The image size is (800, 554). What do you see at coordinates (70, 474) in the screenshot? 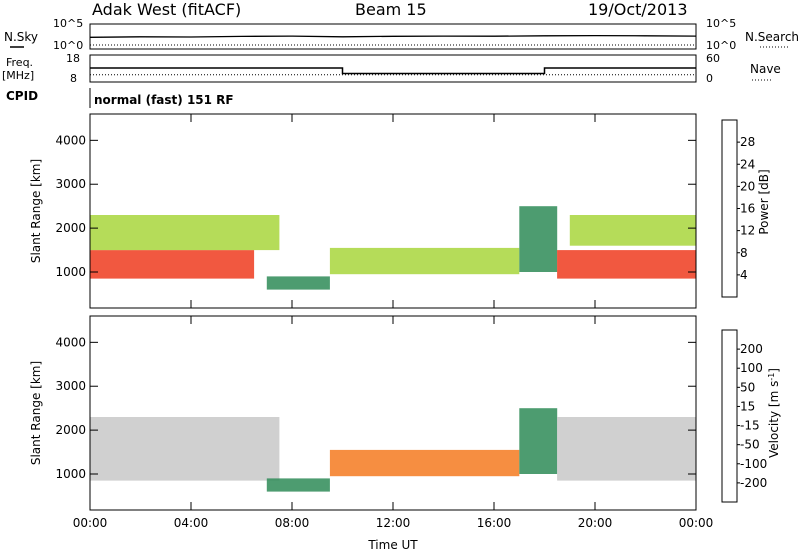
I see `velocity-range-tick-label: 1000` at bounding box center [70, 474].